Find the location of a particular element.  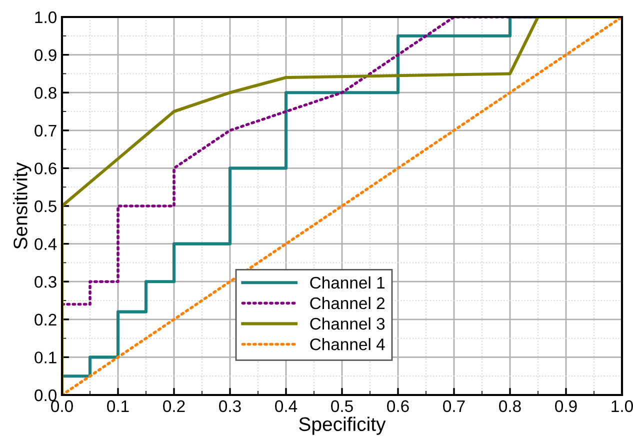

x-axis-title: Specificity is located at coordinates (342, 425).